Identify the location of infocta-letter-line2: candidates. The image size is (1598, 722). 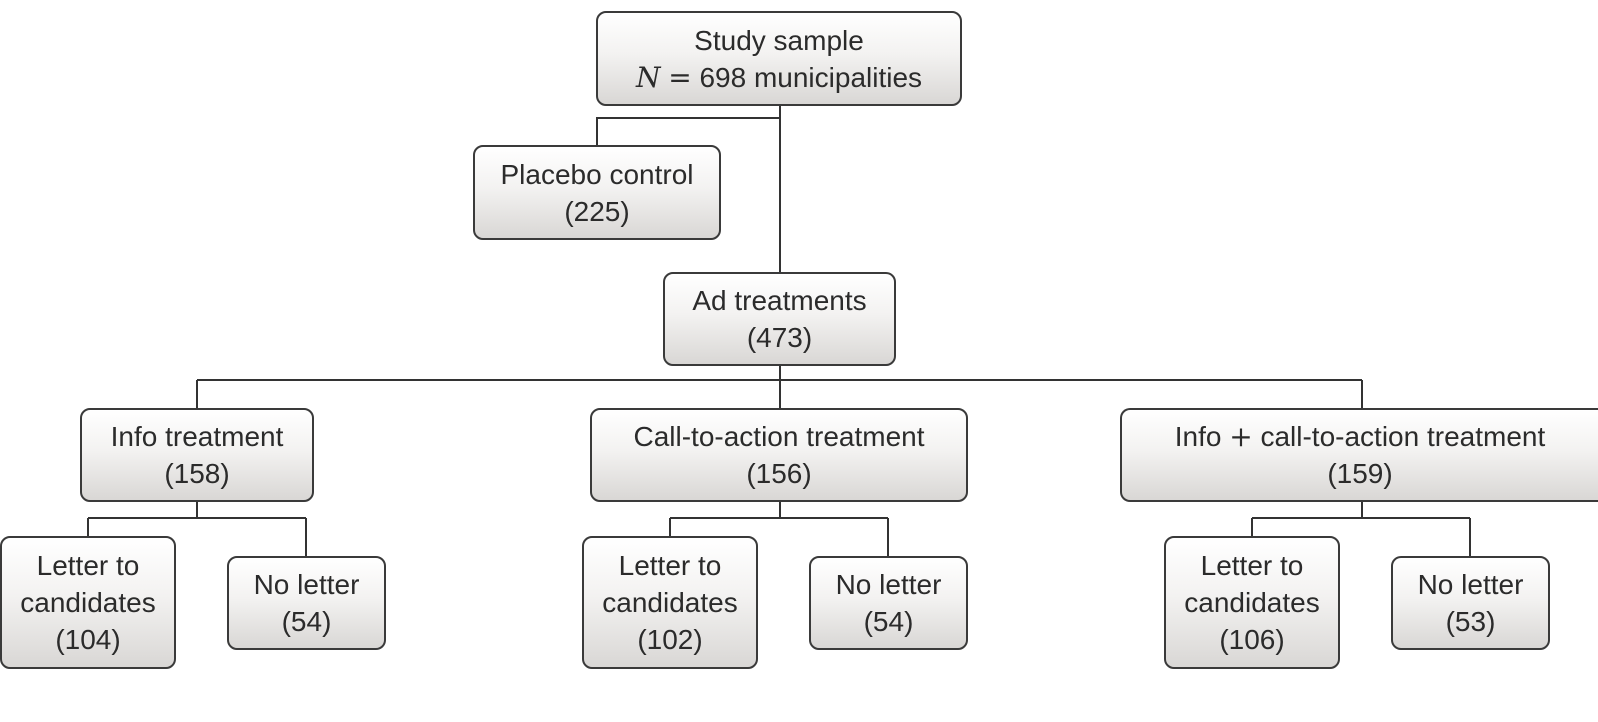
(1252, 602).